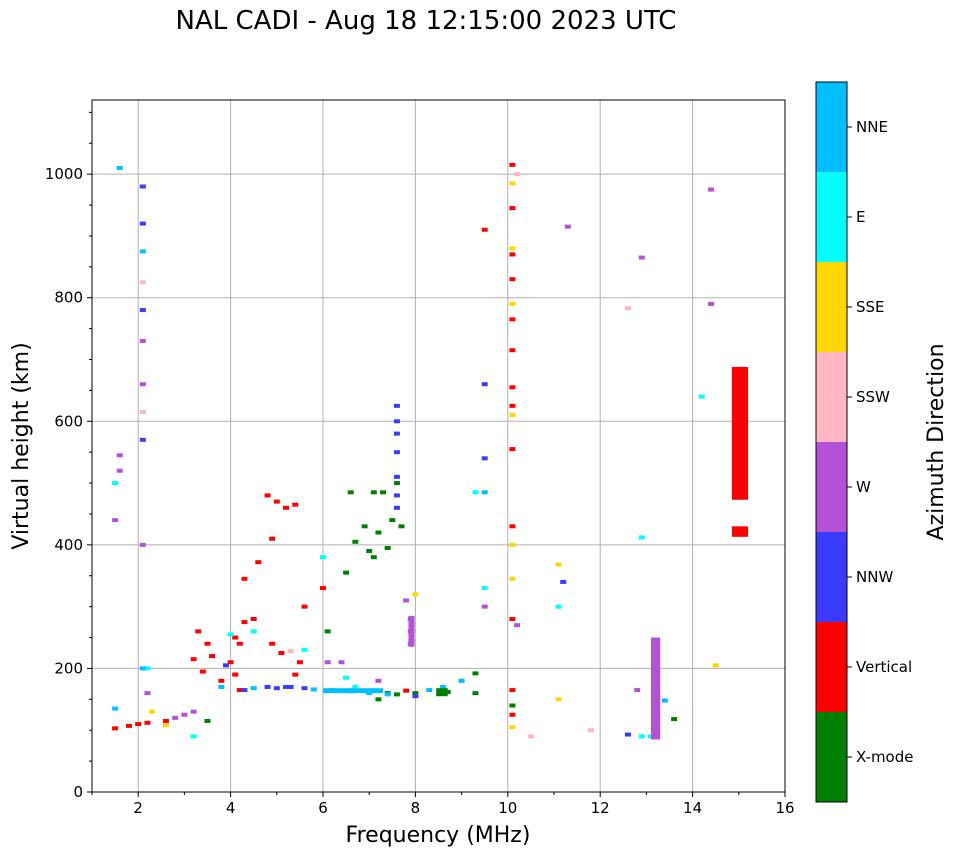 Image resolution: width=958 pixels, height=857 pixels. Describe the element at coordinates (353, 691) in the screenshot. I see `echo-block-nne` at that location.